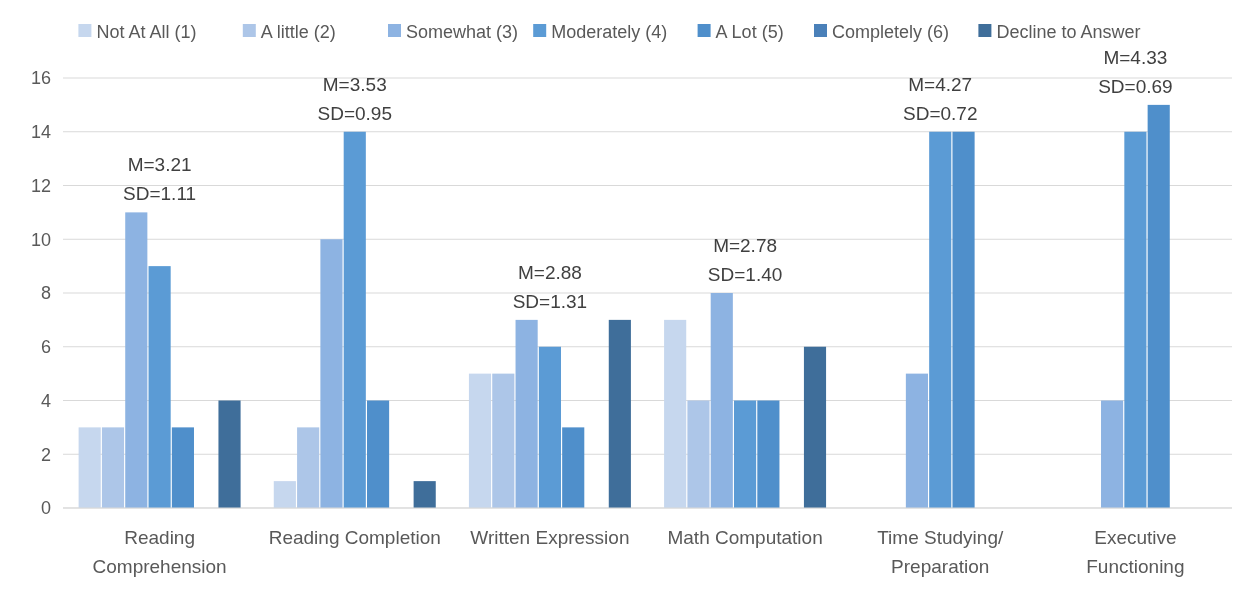  What do you see at coordinates (745, 260) in the screenshot?
I see `annotation: M=2.78 SD=1.40` at bounding box center [745, 260].